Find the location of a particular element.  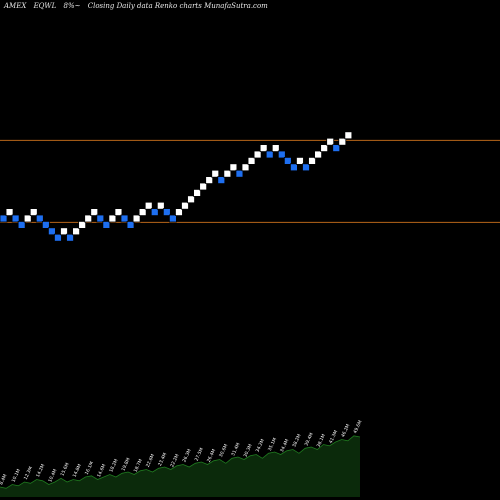

volume-label: 19.8M is located at coordinates (125, 464).